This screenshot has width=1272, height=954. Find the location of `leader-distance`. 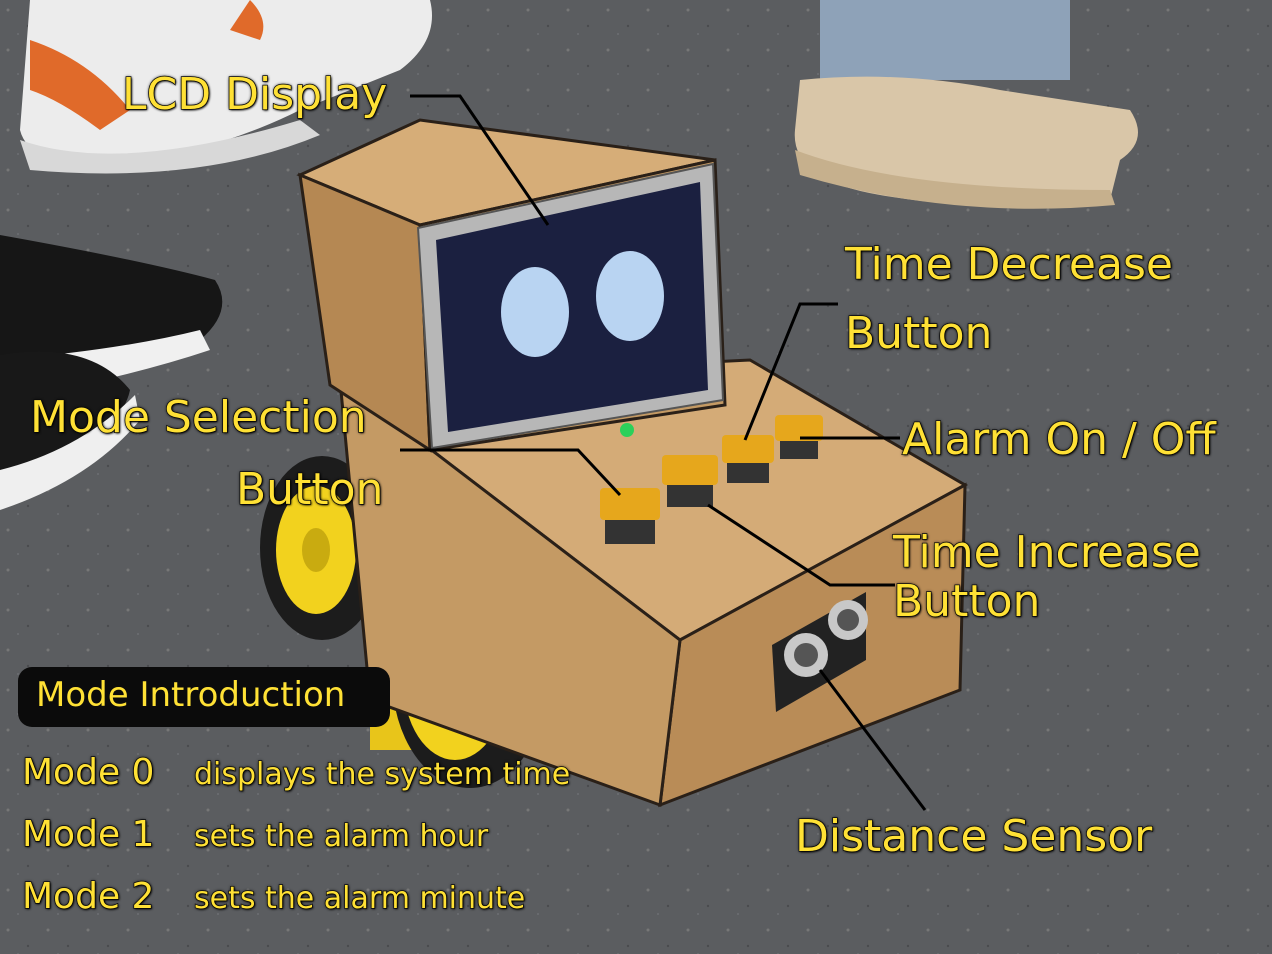

leader-distance is located at coordinates (872, 740).